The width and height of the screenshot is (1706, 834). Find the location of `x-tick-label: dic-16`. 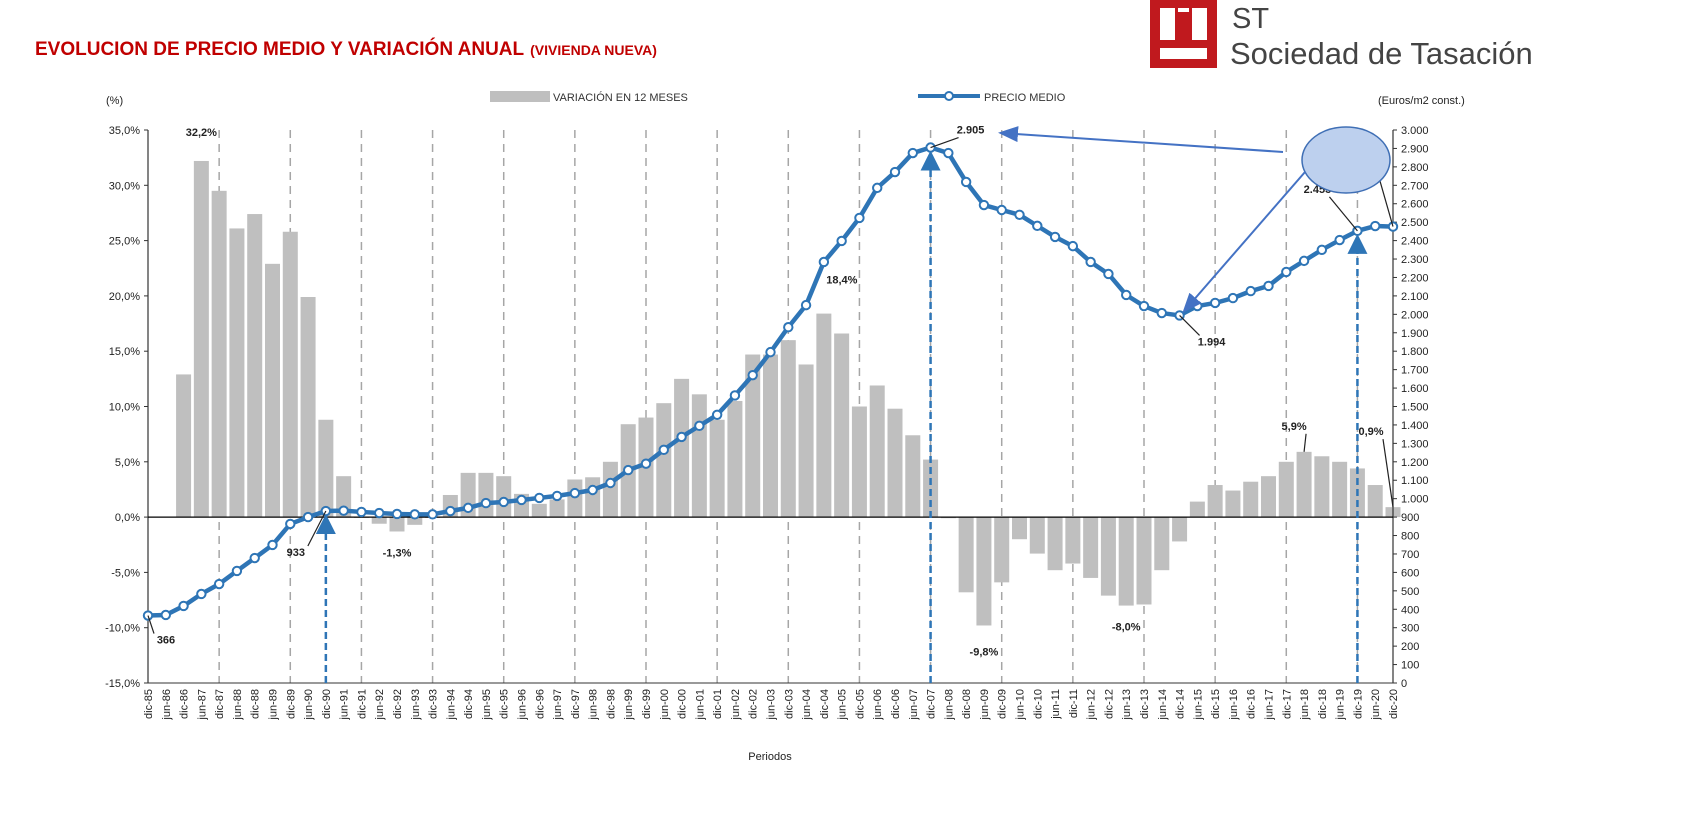

x-tick-label: dic-16 is located at coordinates (1252, 704).